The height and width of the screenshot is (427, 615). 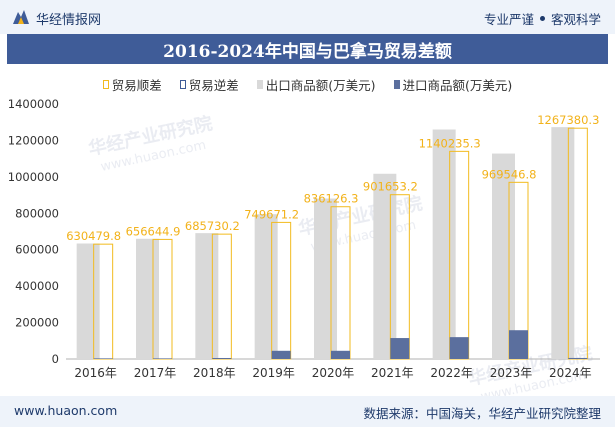 What do you see at coordinates (568, 120) in the screenshot?
I see `data-label: 1267380.3` at bounding box center [568, 120].